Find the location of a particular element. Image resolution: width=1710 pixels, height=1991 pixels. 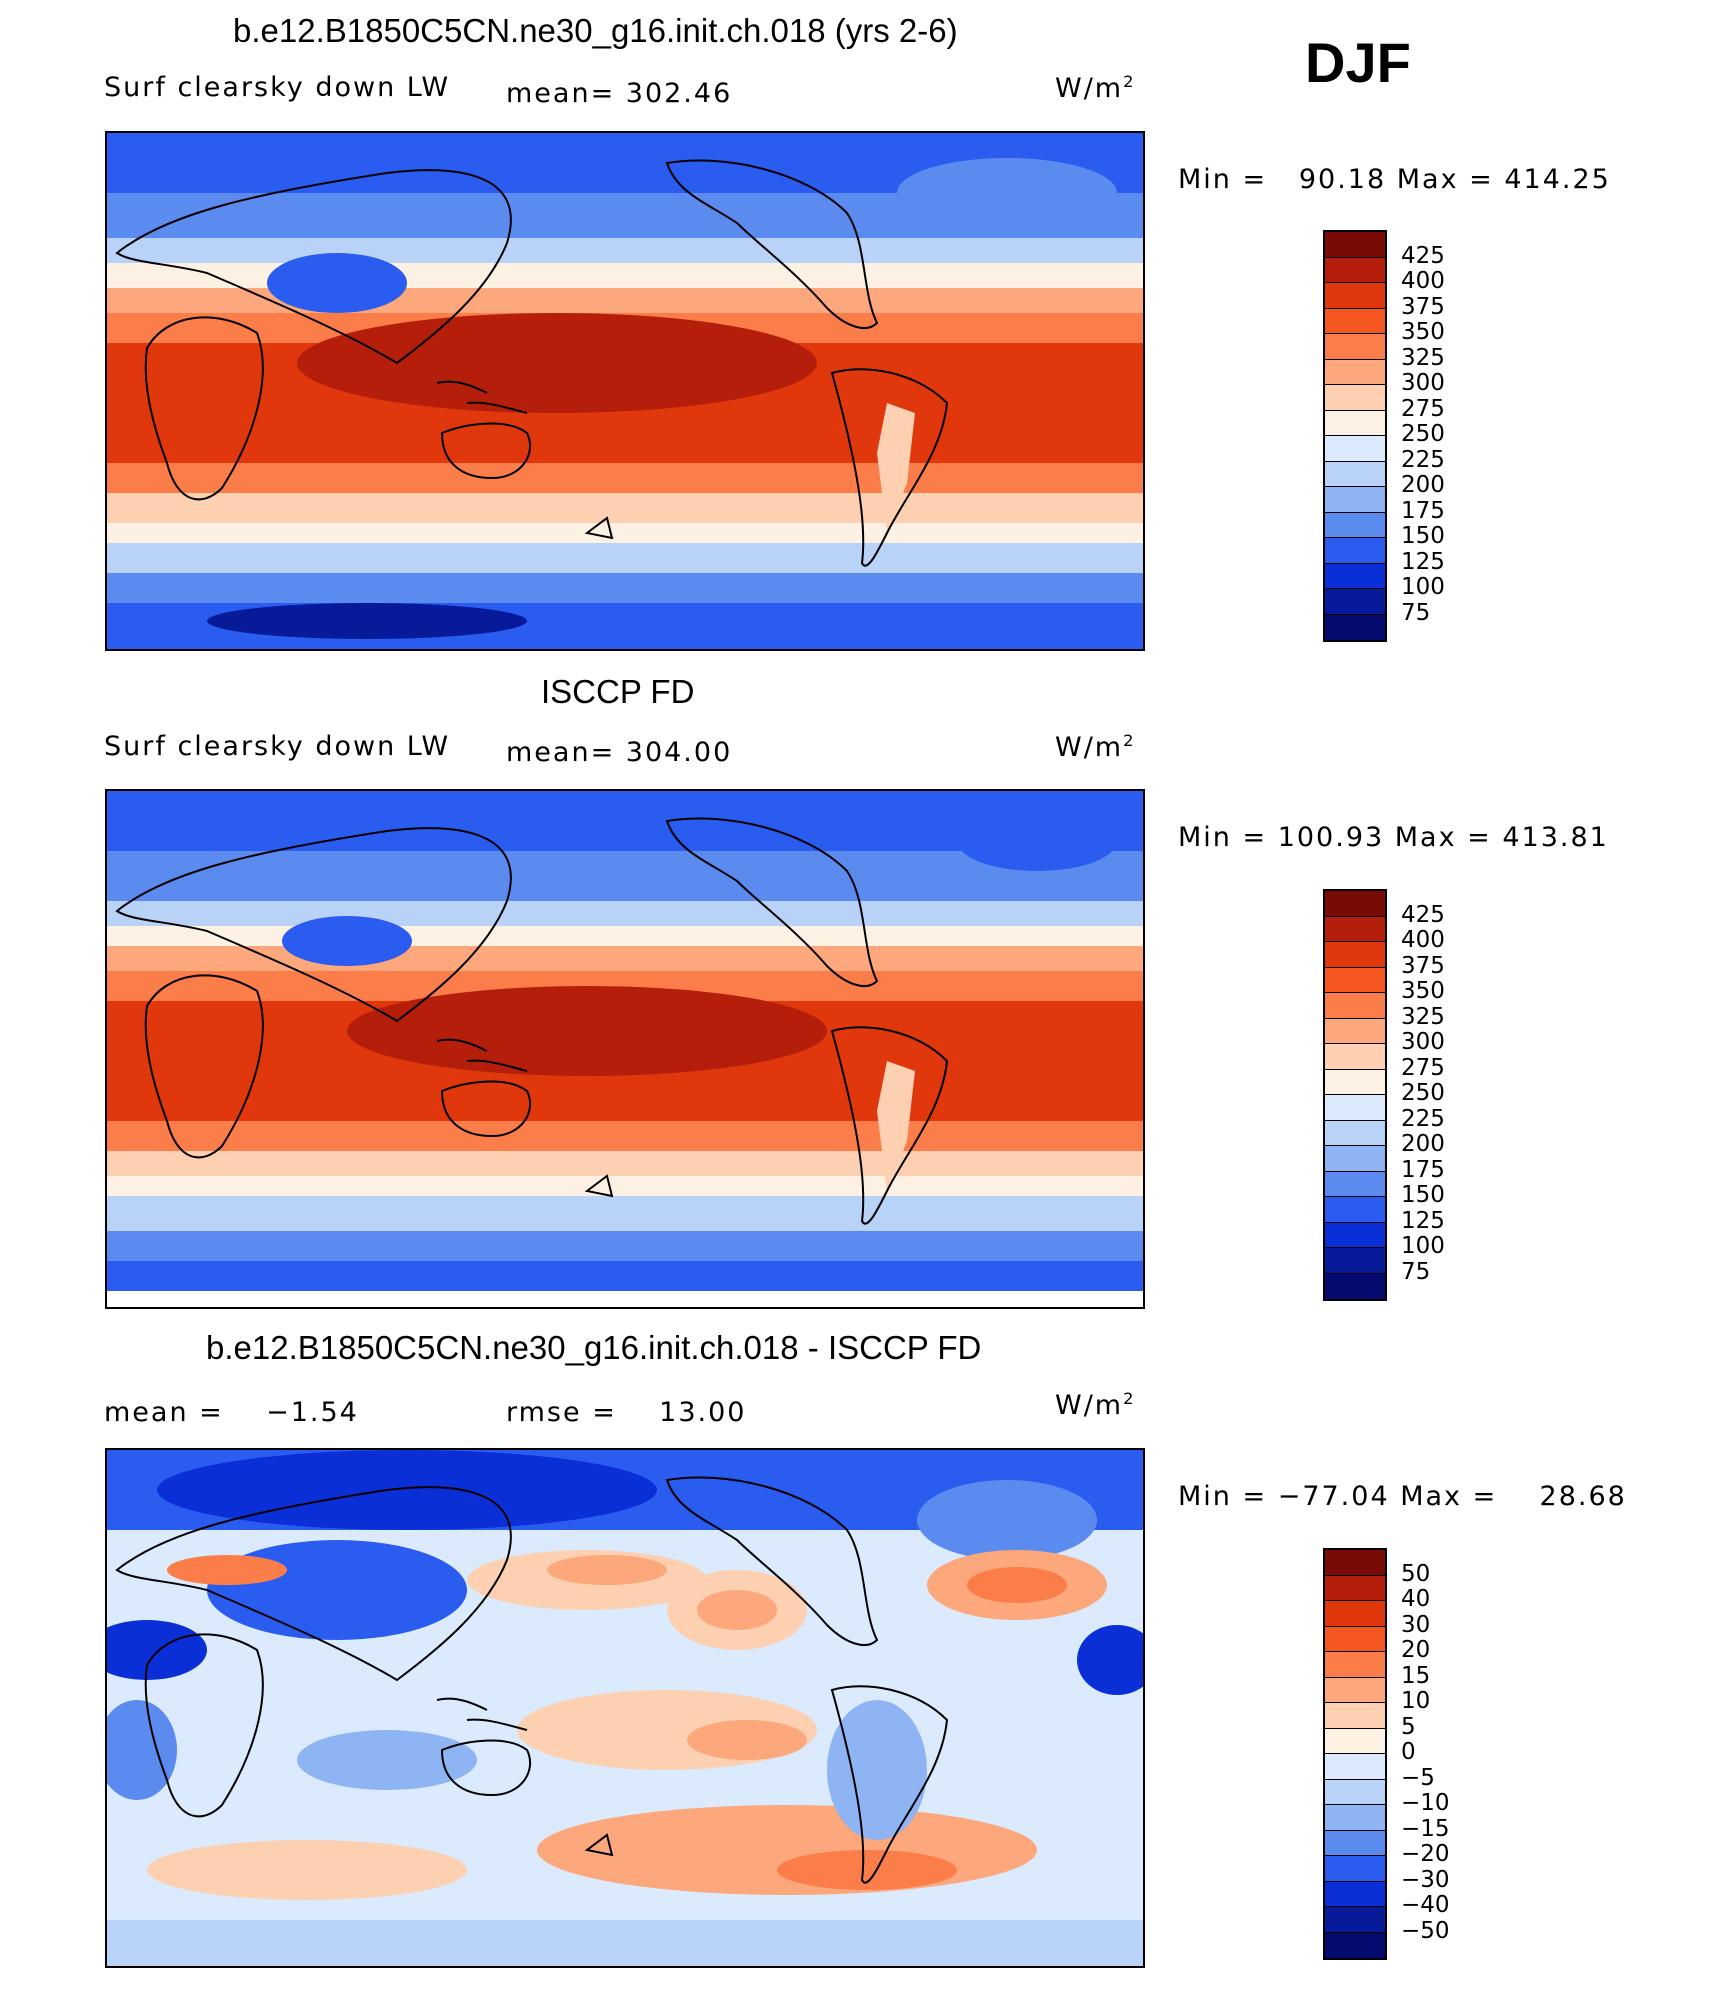

colorbar-tick-label: −30 is located at coordinates (1425, 1879).